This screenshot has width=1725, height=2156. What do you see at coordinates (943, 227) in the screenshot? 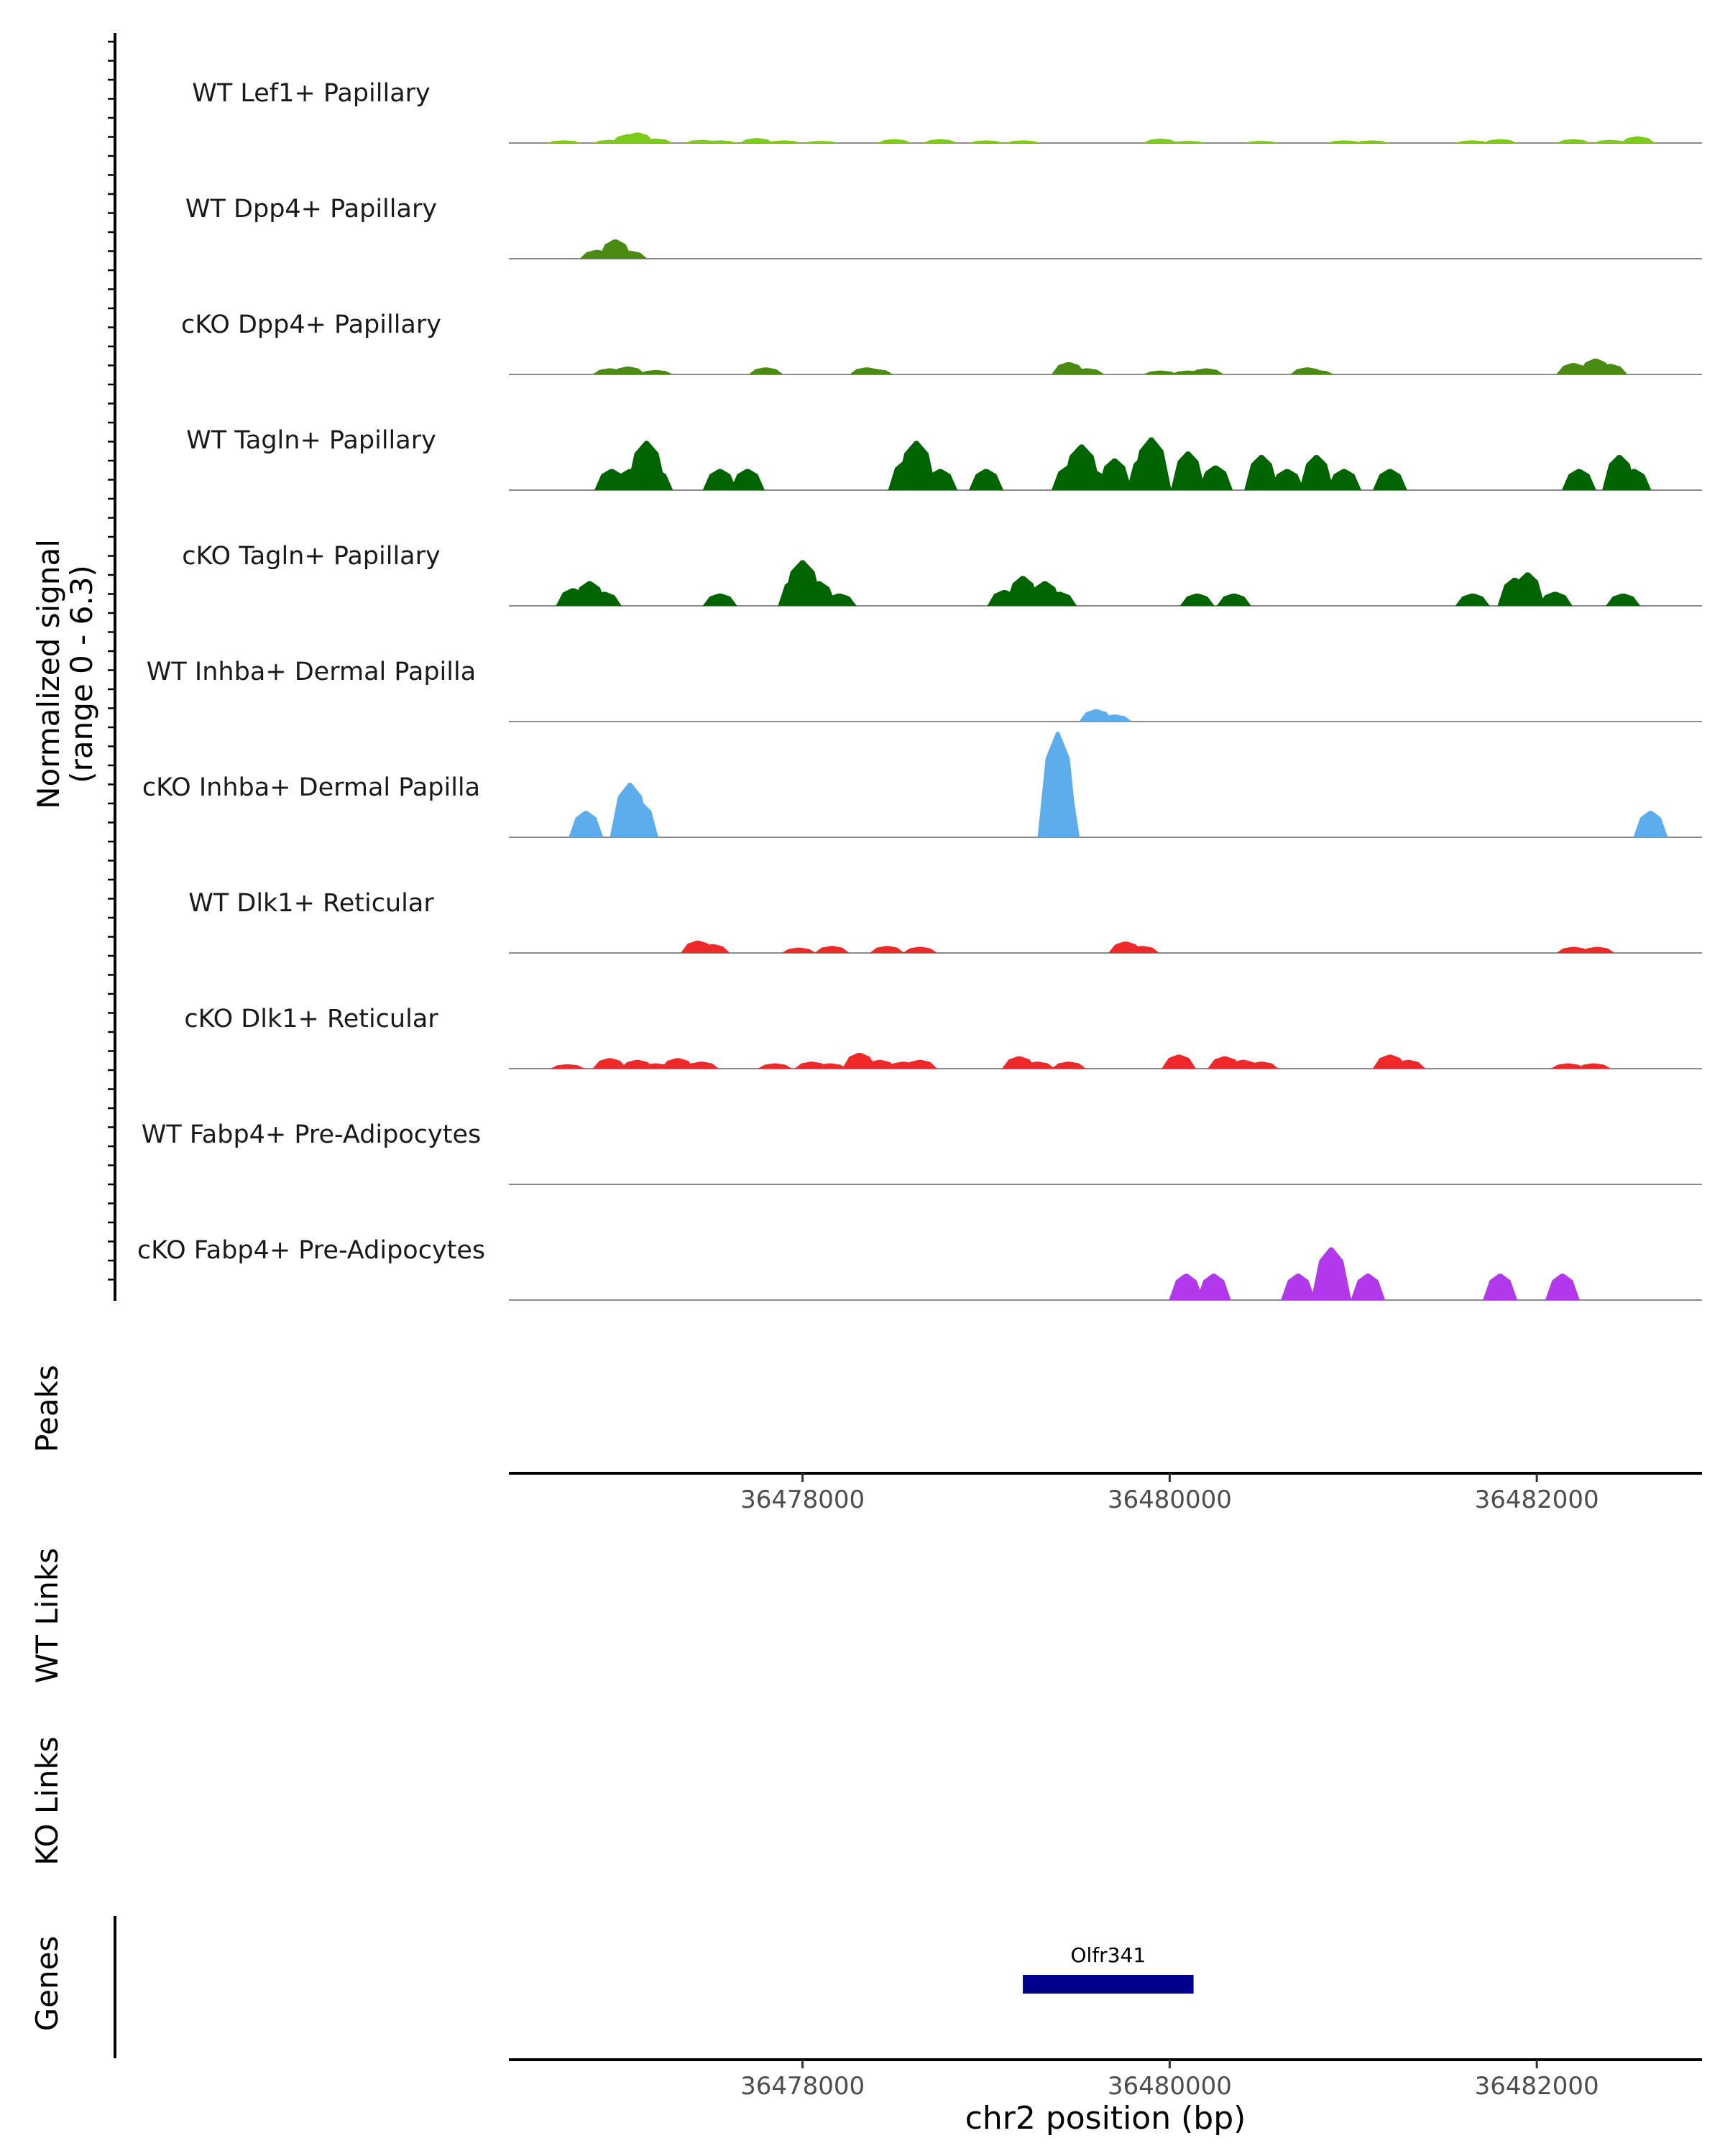
I see `track-wt-dpp4-papillary: WT Dpp4+ Papillary` at bounding box center [943, 227].